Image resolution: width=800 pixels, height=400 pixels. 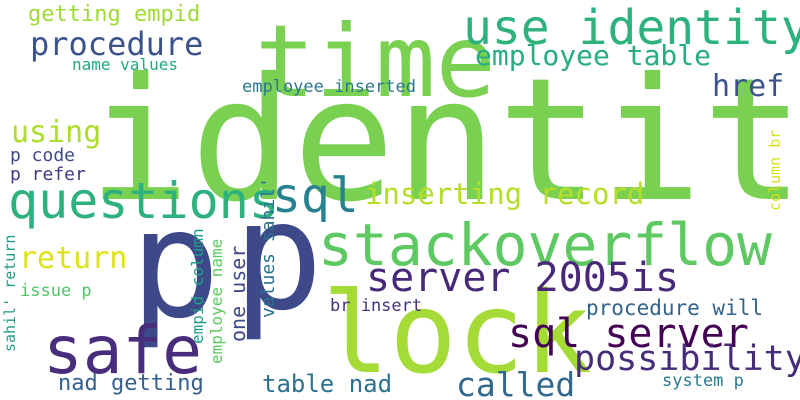 What do you see at coordinates (376, 306) in the screenshot?
I see `word-br-insert: br insert` at bounding box center [376, 306].